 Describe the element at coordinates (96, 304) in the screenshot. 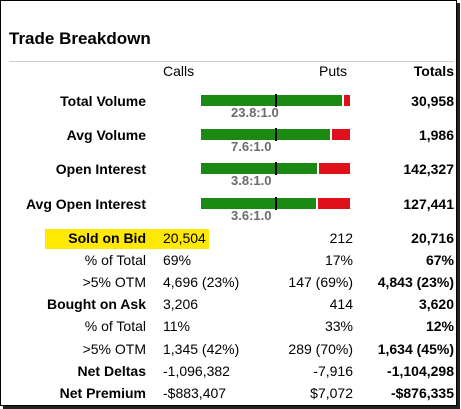

I see `row-label: Bought on Ask` at that location.